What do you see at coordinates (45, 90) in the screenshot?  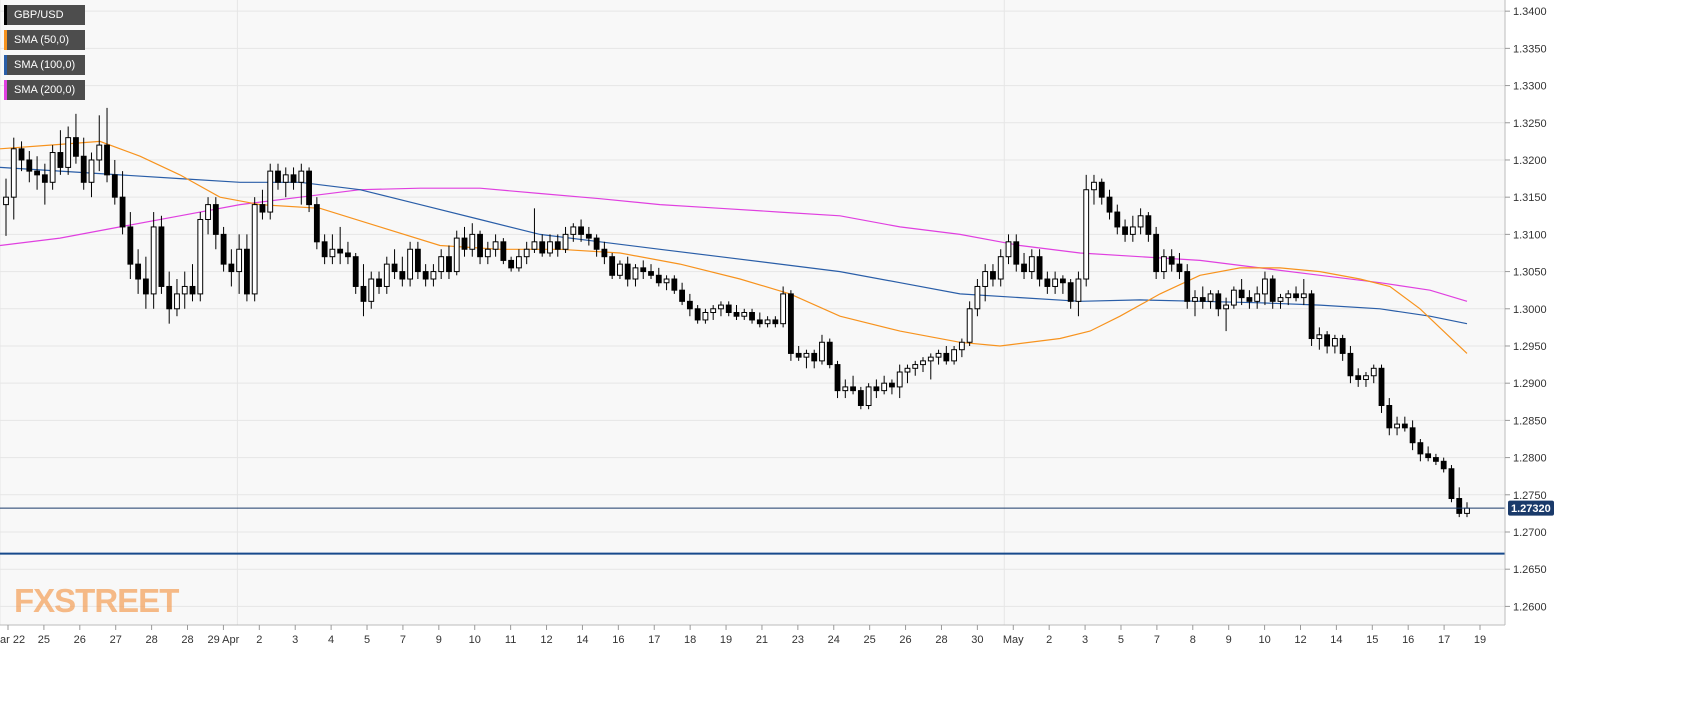 I see `legend-item-sma200: SMA (200,0)` at bounding box center [45, 90].